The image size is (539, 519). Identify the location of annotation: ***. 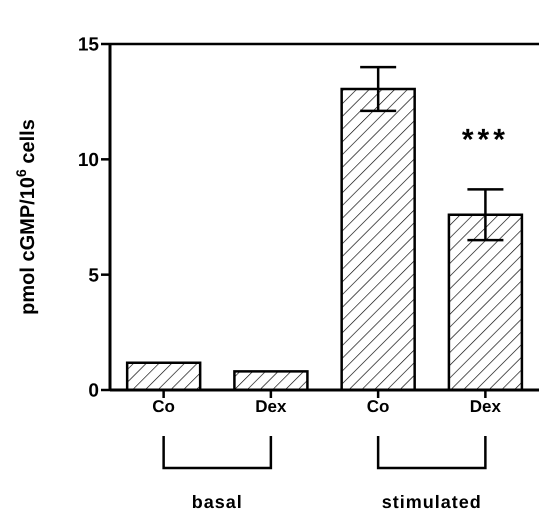
(485, 139).